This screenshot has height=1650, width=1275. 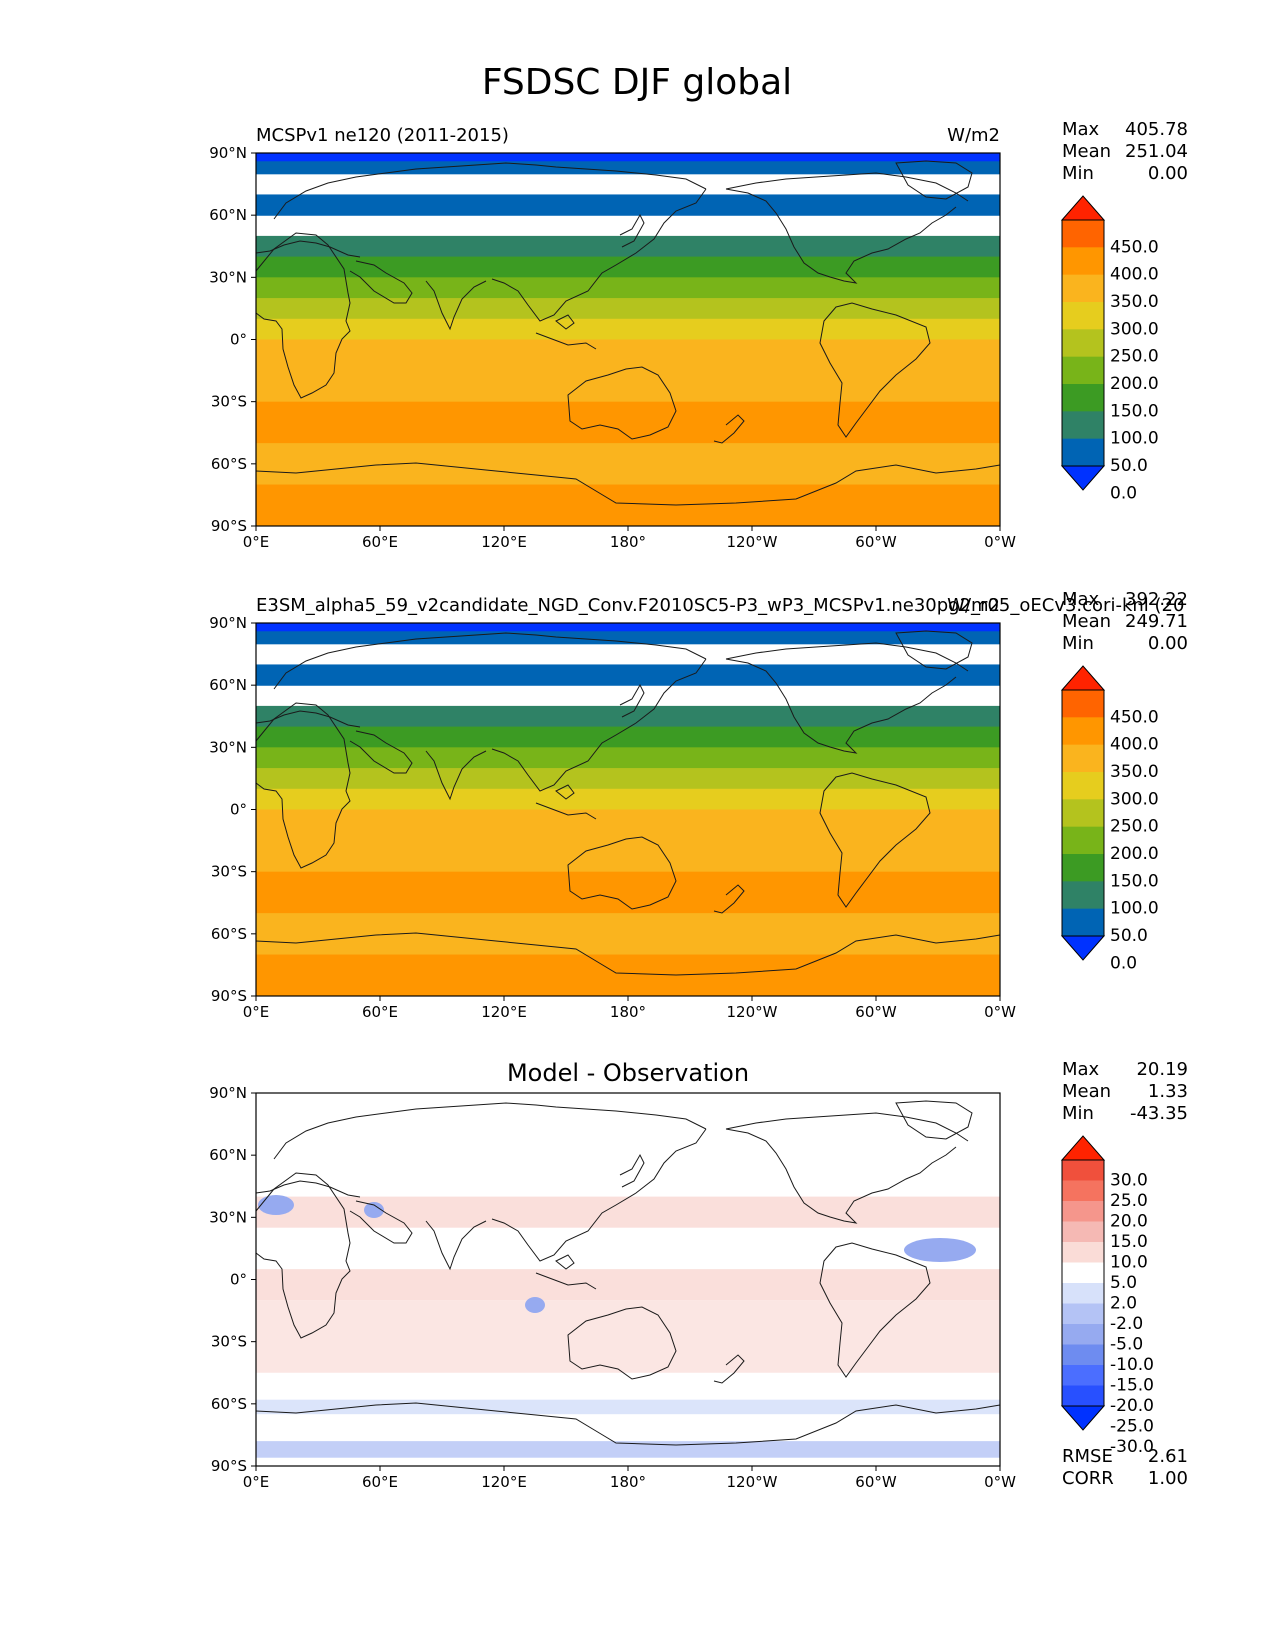 What do you see at coordinates (1156, 129) in the screenshot?
I see `panel1-max-value: 405.78` at bounding box center [1156, 129].